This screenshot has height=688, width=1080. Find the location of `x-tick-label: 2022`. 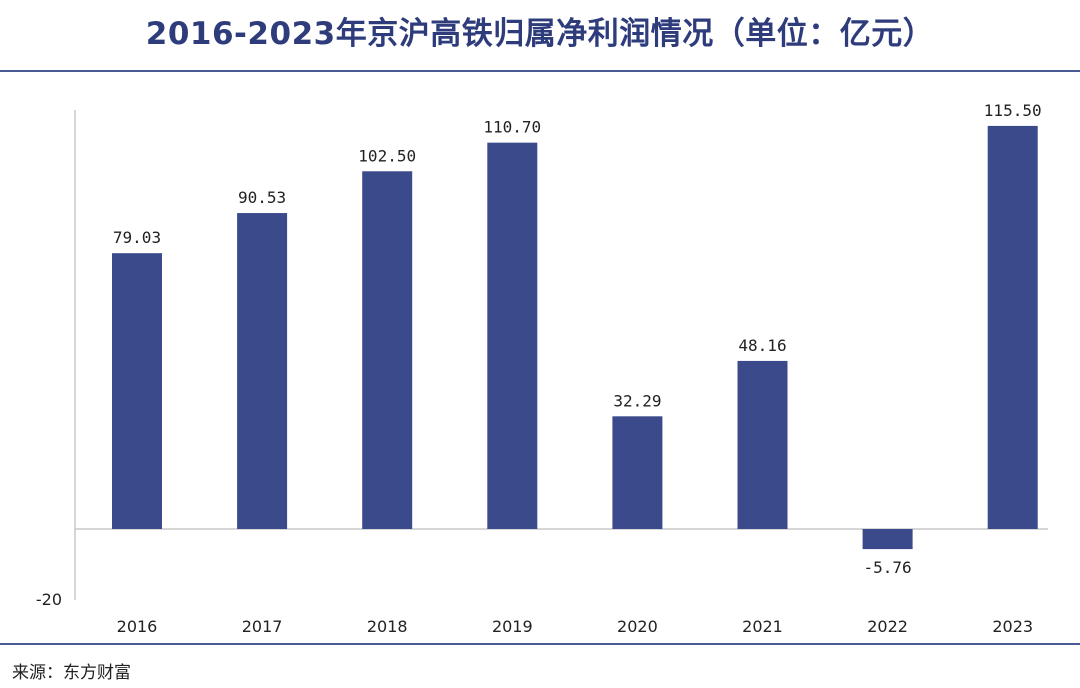

x-tick-label: 2022 is located at coordinates (887, 626).